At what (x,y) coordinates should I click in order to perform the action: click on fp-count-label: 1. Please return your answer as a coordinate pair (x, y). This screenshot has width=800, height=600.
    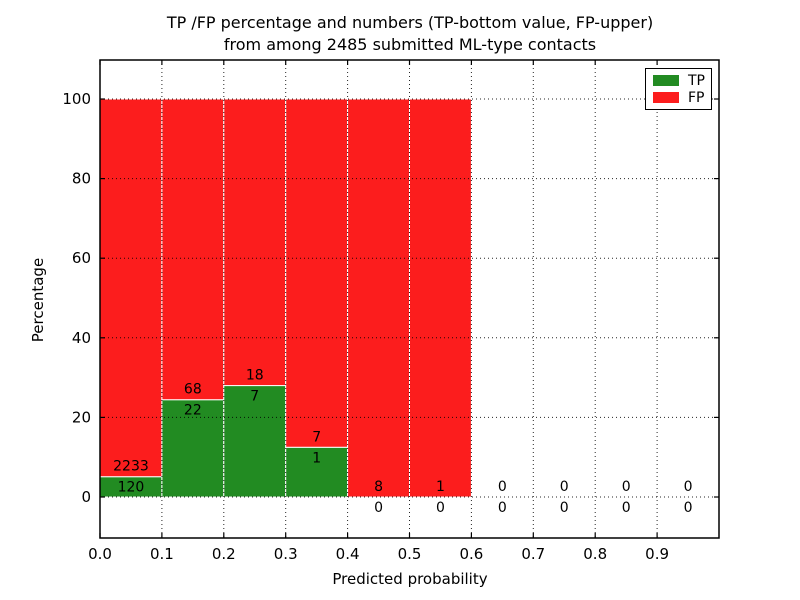
    Looking at the image, I should click on (440, 487).